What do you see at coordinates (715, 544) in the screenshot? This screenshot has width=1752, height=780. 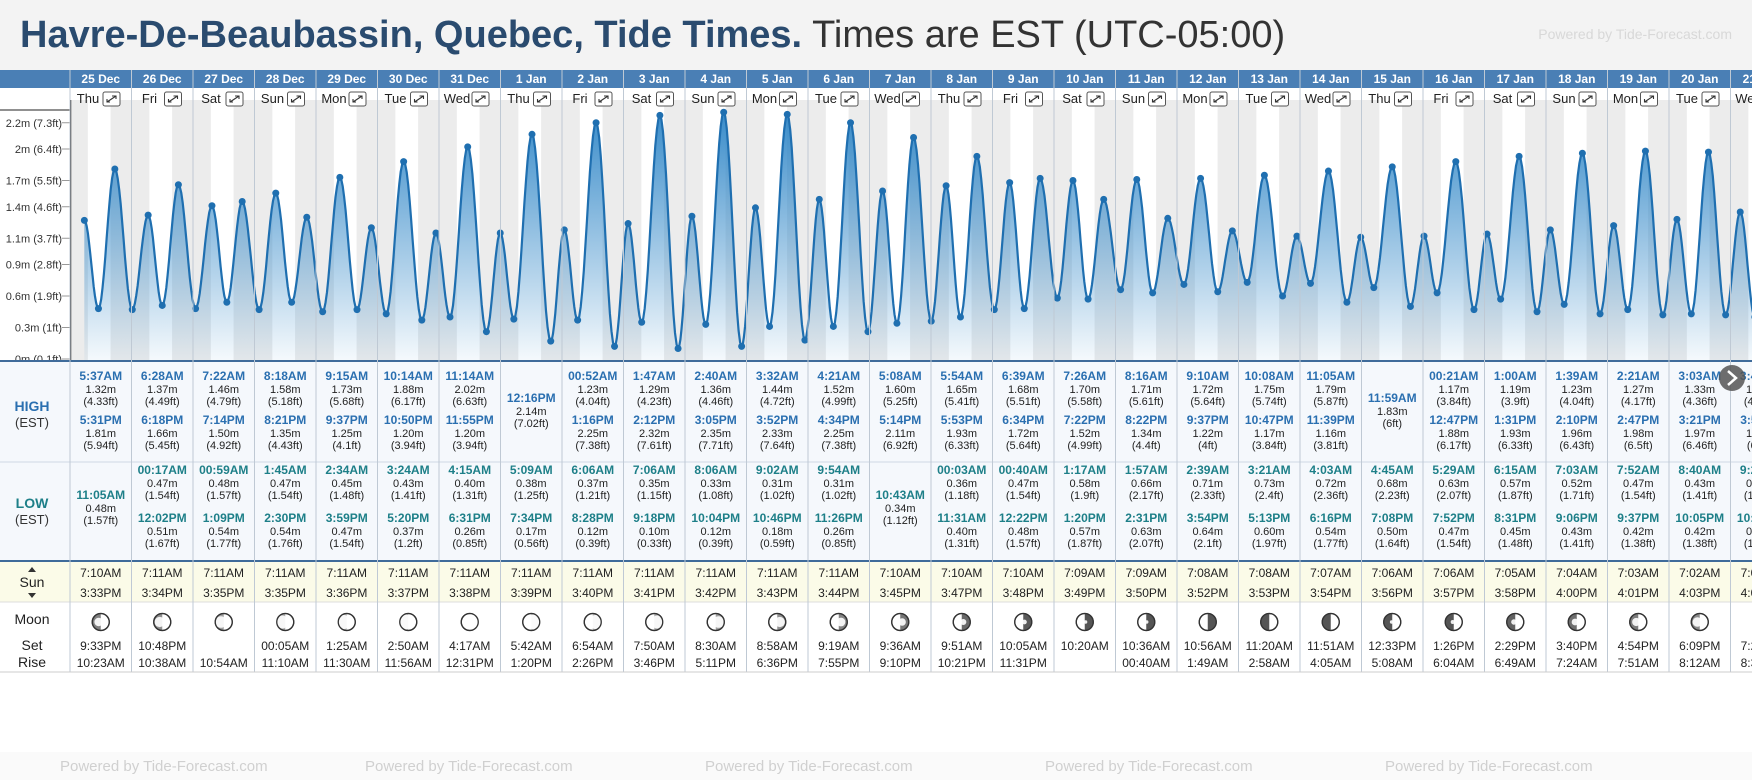 I see `low-tide-height-ft: (0.39ft)` at bounding box center [715, 544].